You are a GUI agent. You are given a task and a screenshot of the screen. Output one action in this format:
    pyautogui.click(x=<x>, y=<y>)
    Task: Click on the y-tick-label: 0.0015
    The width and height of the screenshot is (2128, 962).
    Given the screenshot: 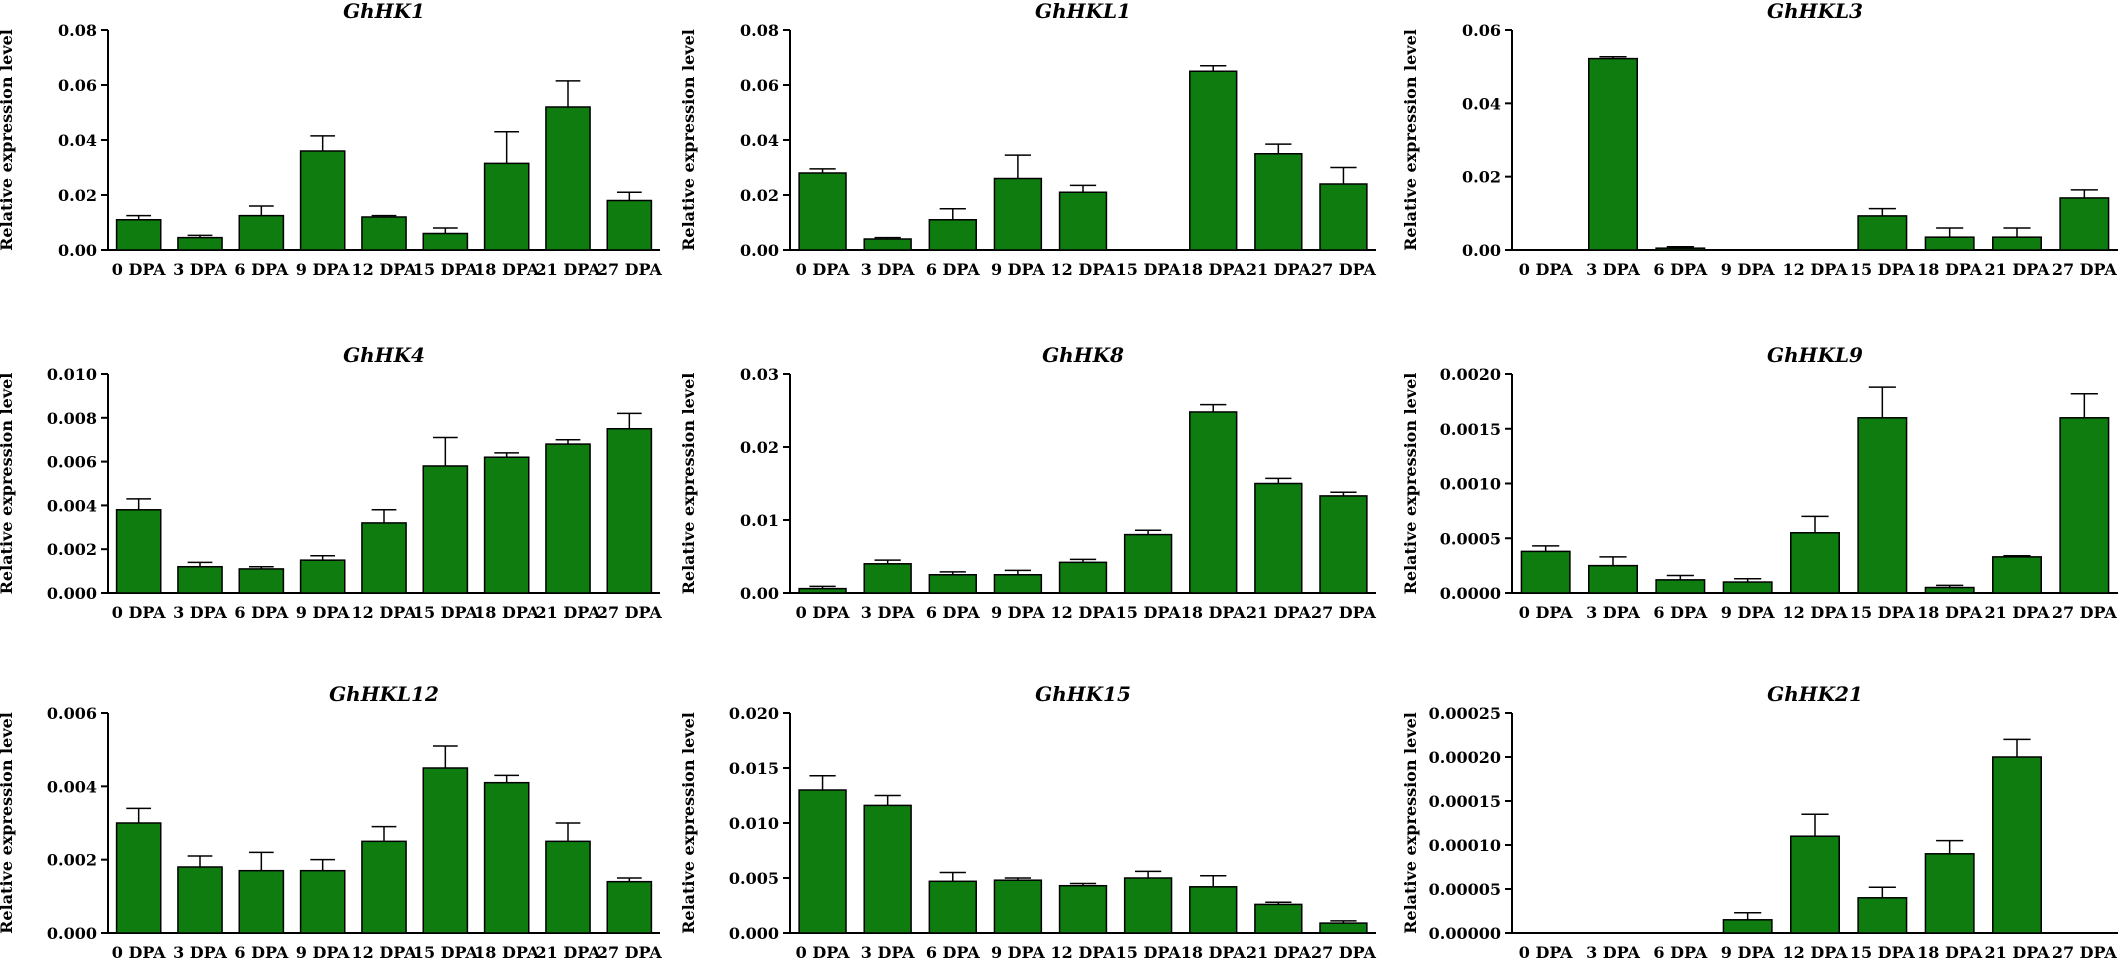 What is the action you would take?
    pyautogui.click(x=1470, y=429)
    